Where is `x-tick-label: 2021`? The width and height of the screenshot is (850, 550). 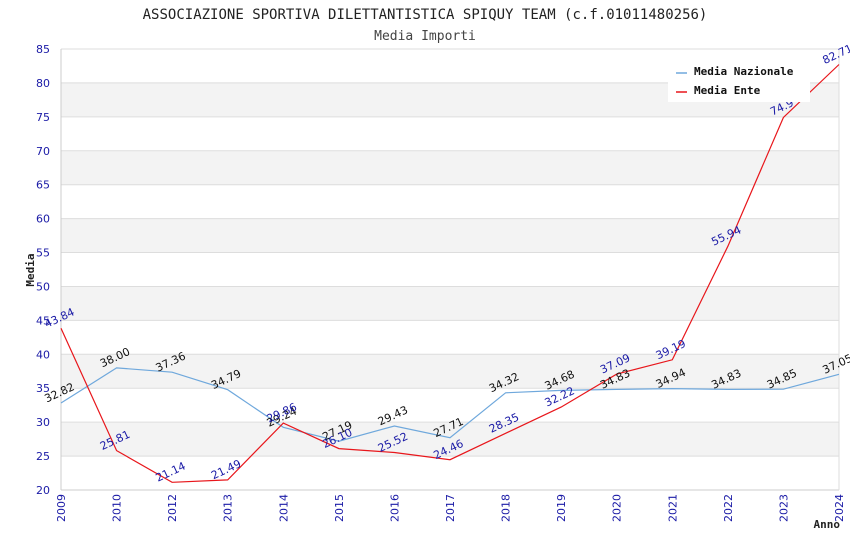
x-tick-label: 2021 is located at coordinates (672, 508).